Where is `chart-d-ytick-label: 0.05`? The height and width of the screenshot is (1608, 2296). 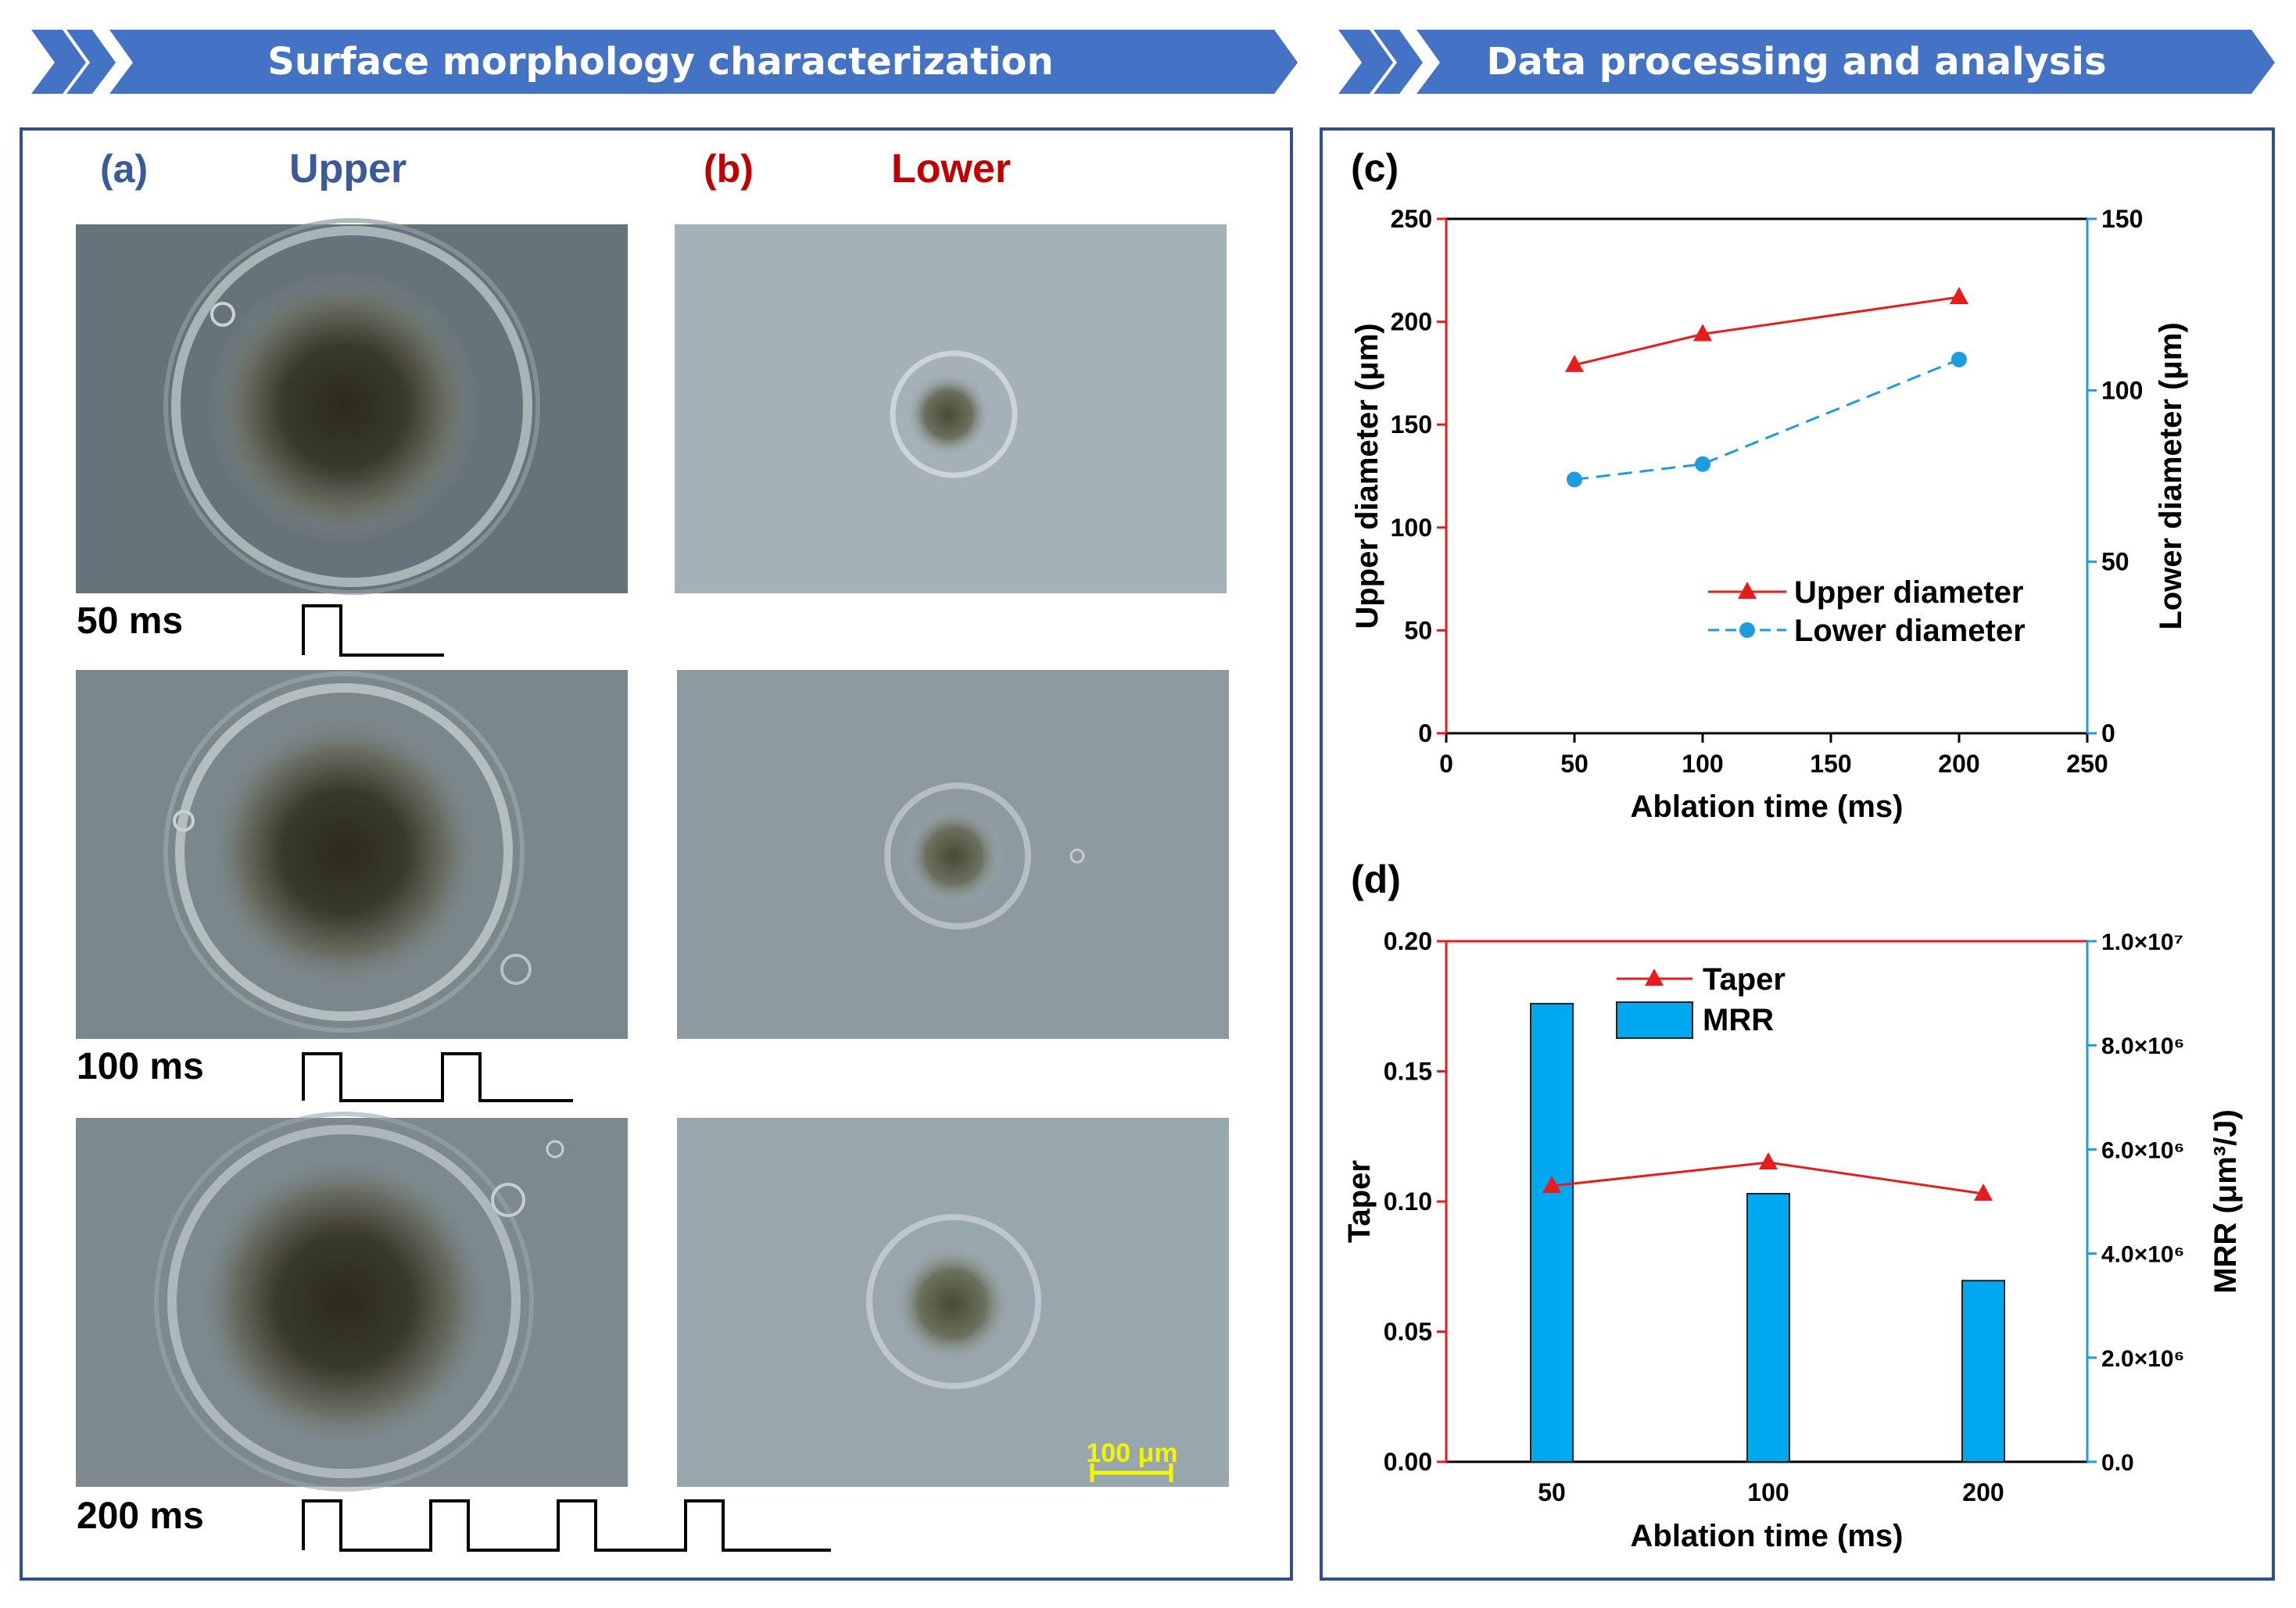 chart-d-ytick-label: 0.05 is located at coordinates (1408, 1332).